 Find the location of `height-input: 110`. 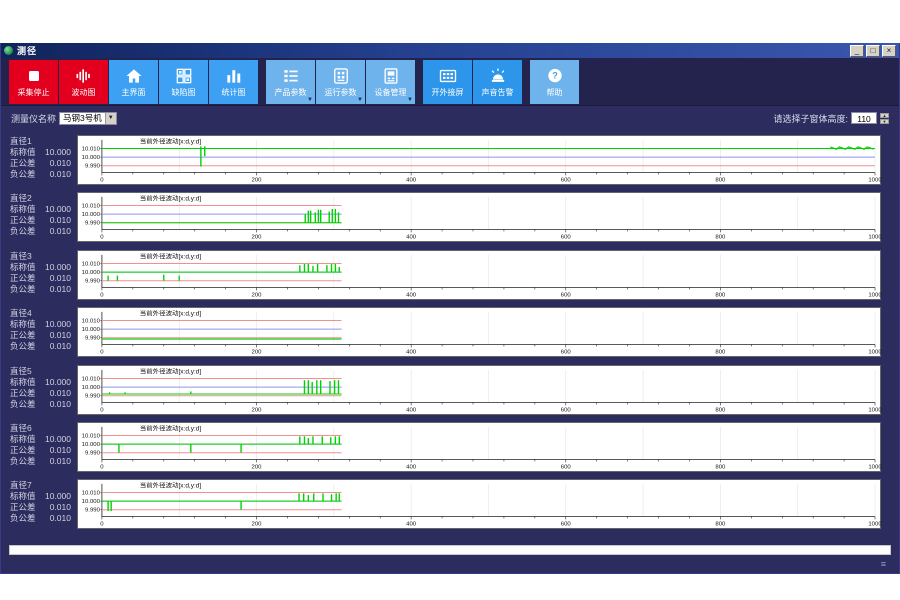

height-input: 110 is located at coordinates (864, 118).